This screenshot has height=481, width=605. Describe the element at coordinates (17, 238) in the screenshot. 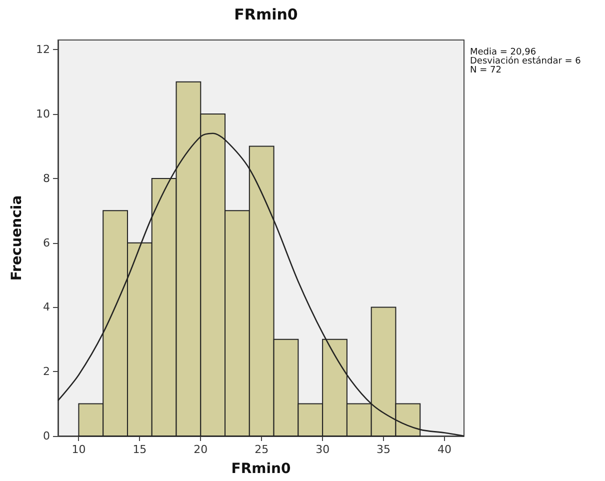

I see `y-axis-title: Frecuencia` at that location.